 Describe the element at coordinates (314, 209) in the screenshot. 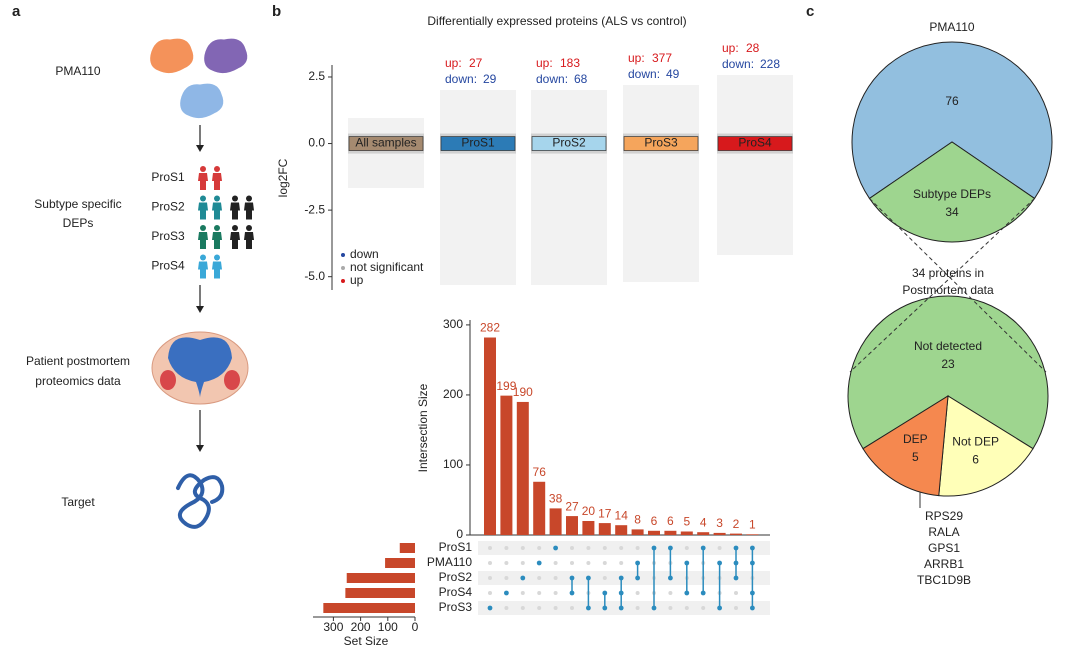

I see `y-tick-label: -2.5` at that location.